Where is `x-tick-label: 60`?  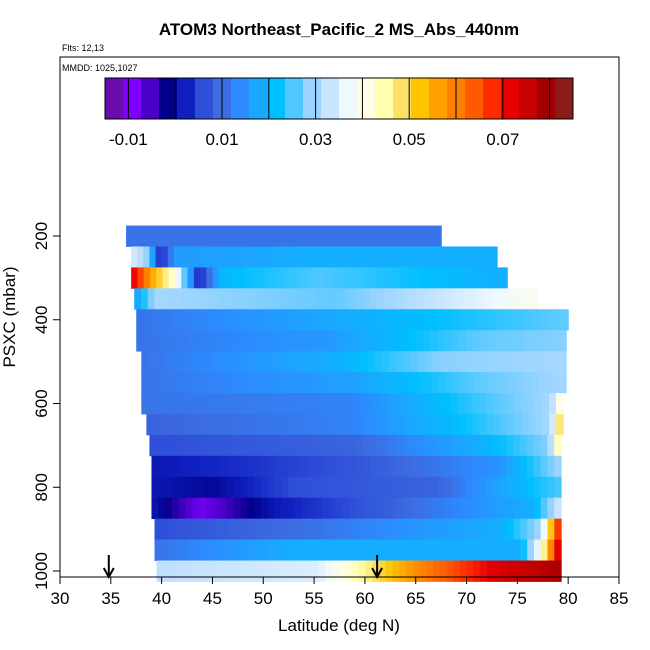 x-tick-label: 60 is located at coordinates (364, 598).